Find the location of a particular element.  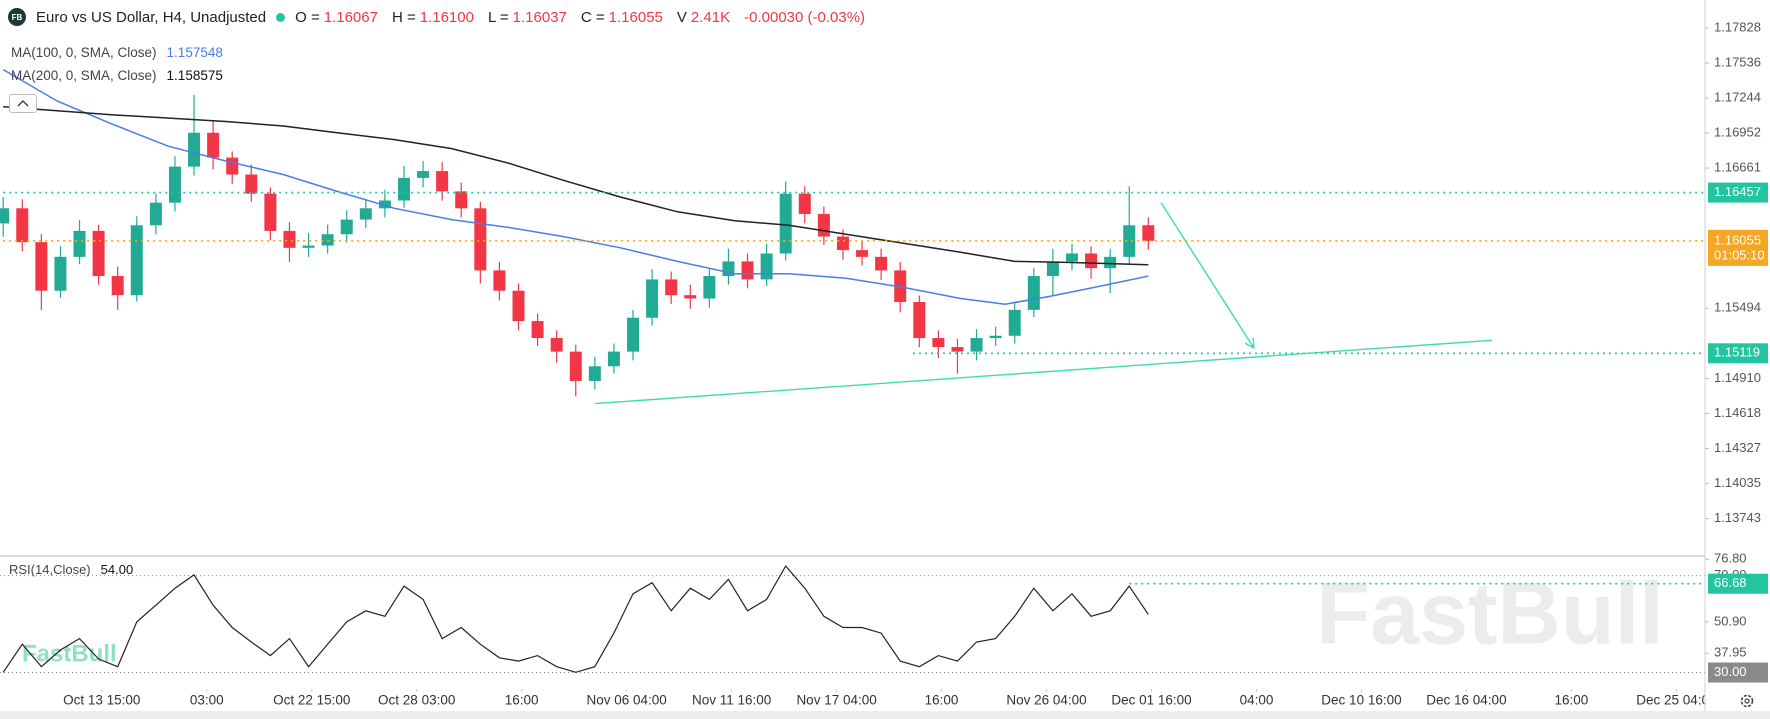

y-tick-label: 1.16952 is located at coordinates (1737, 132).